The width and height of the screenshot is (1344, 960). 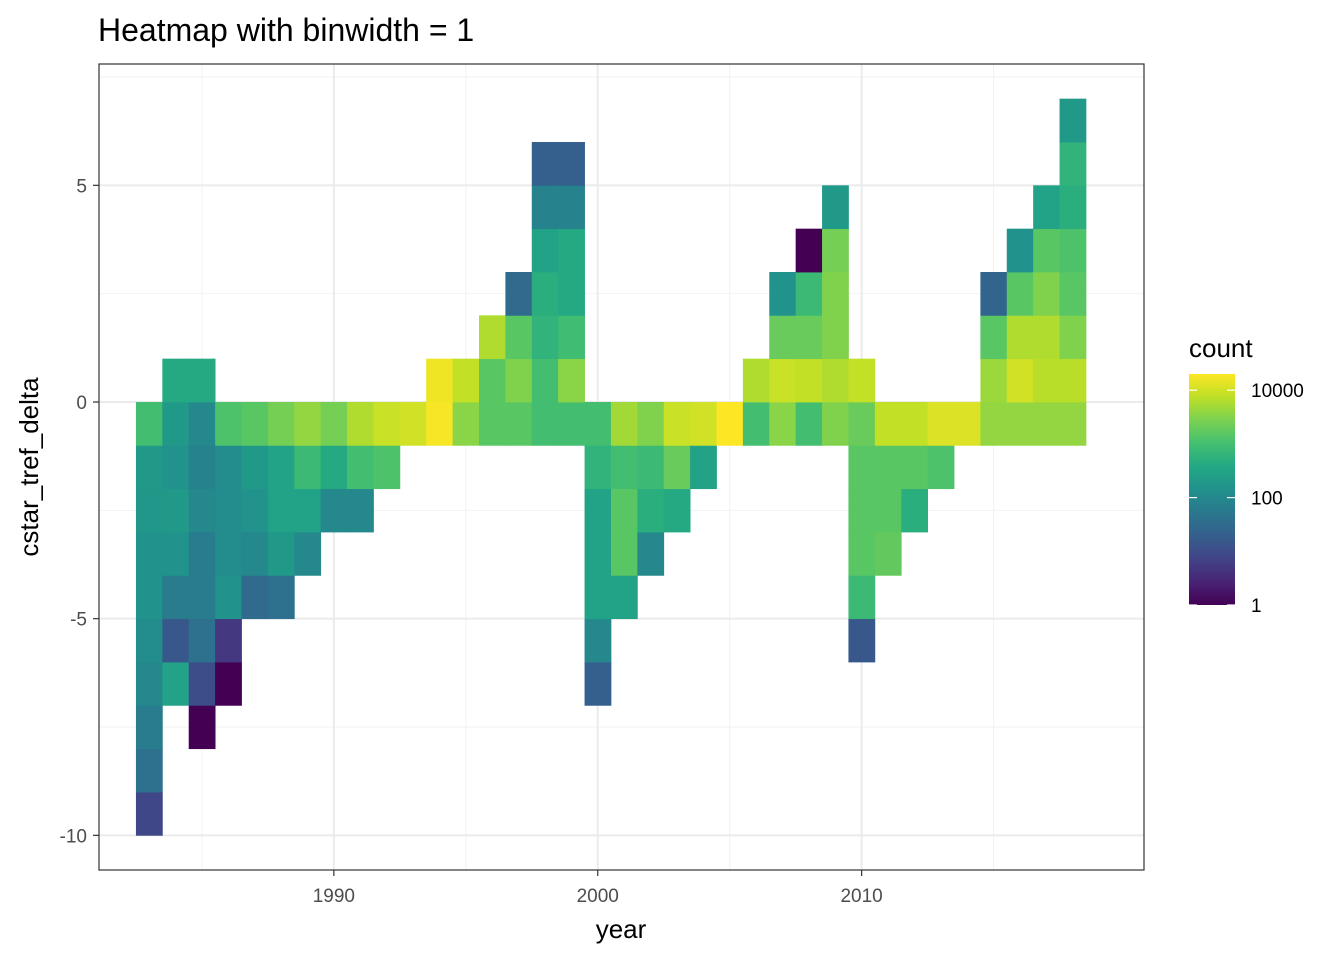 I want to click on x-axis-title: year, so click(x=621, y=929).